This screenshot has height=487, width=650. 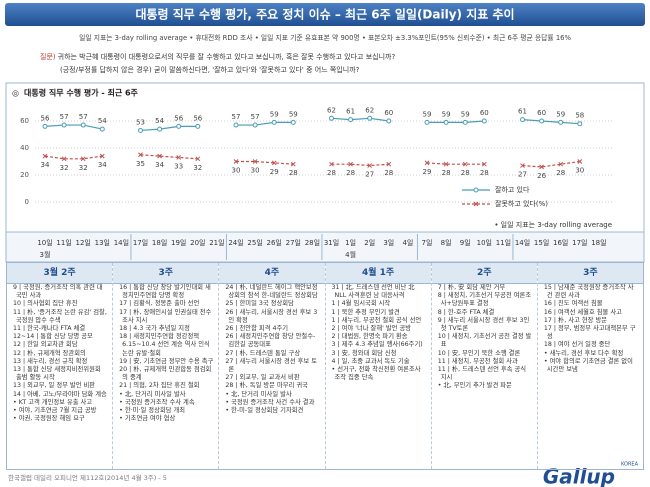 What do you see at coordinates (577, 345) in the screenshot?
I see `issue-item: 18 | 여야 선거 일정 중단` at bounding box center [577, 345].